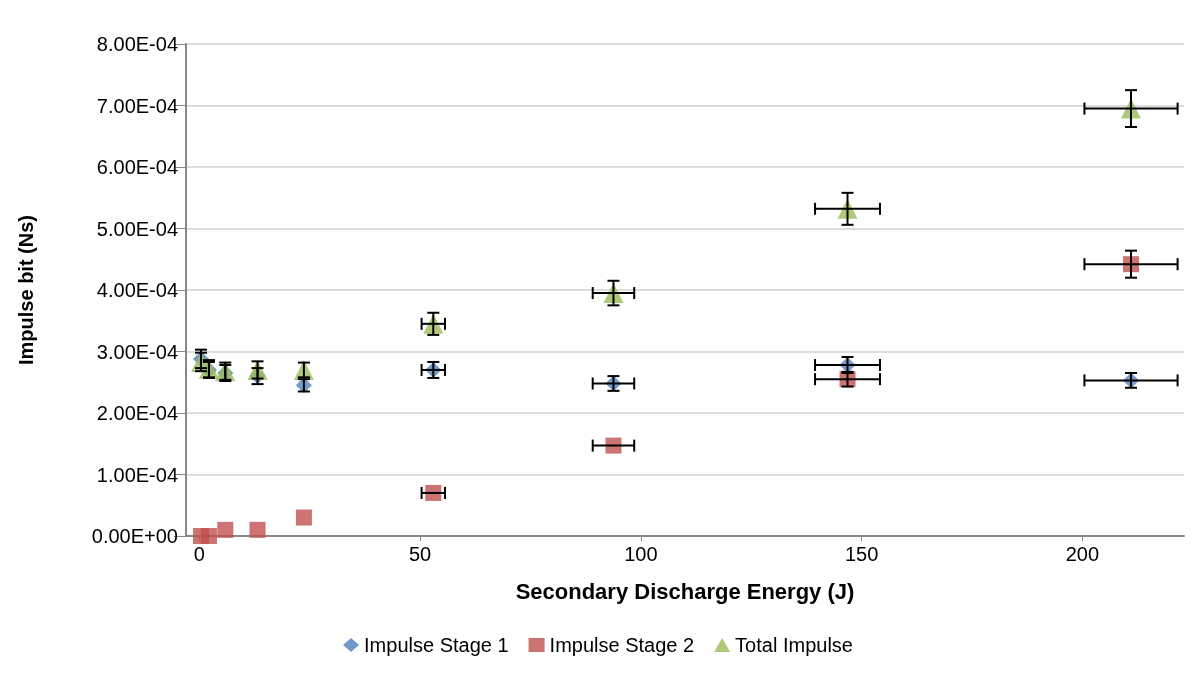 The image size is (1197, 676). Describe the element at coordinates (641, 554) in the screenshot. I see `x-tick-label: 100` at that location.